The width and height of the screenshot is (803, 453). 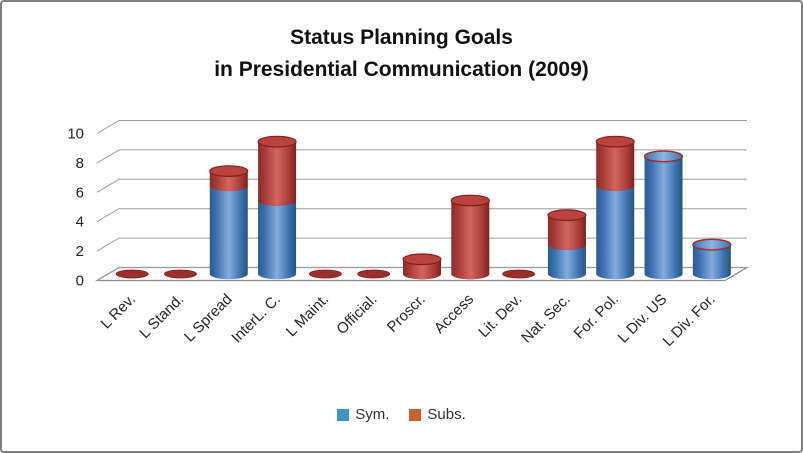 I want to click on y-axis-tick-label-6: 6, so click(x=80, y=192).